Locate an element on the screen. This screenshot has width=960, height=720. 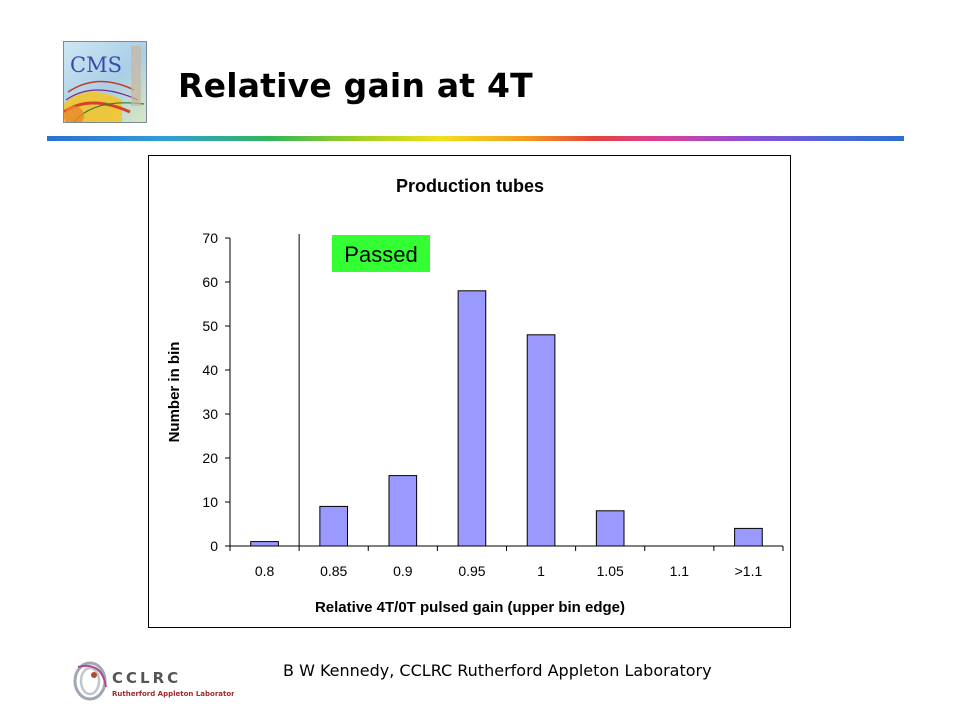
x-tick-label: 1.1 is located at coordinates (680, 571).